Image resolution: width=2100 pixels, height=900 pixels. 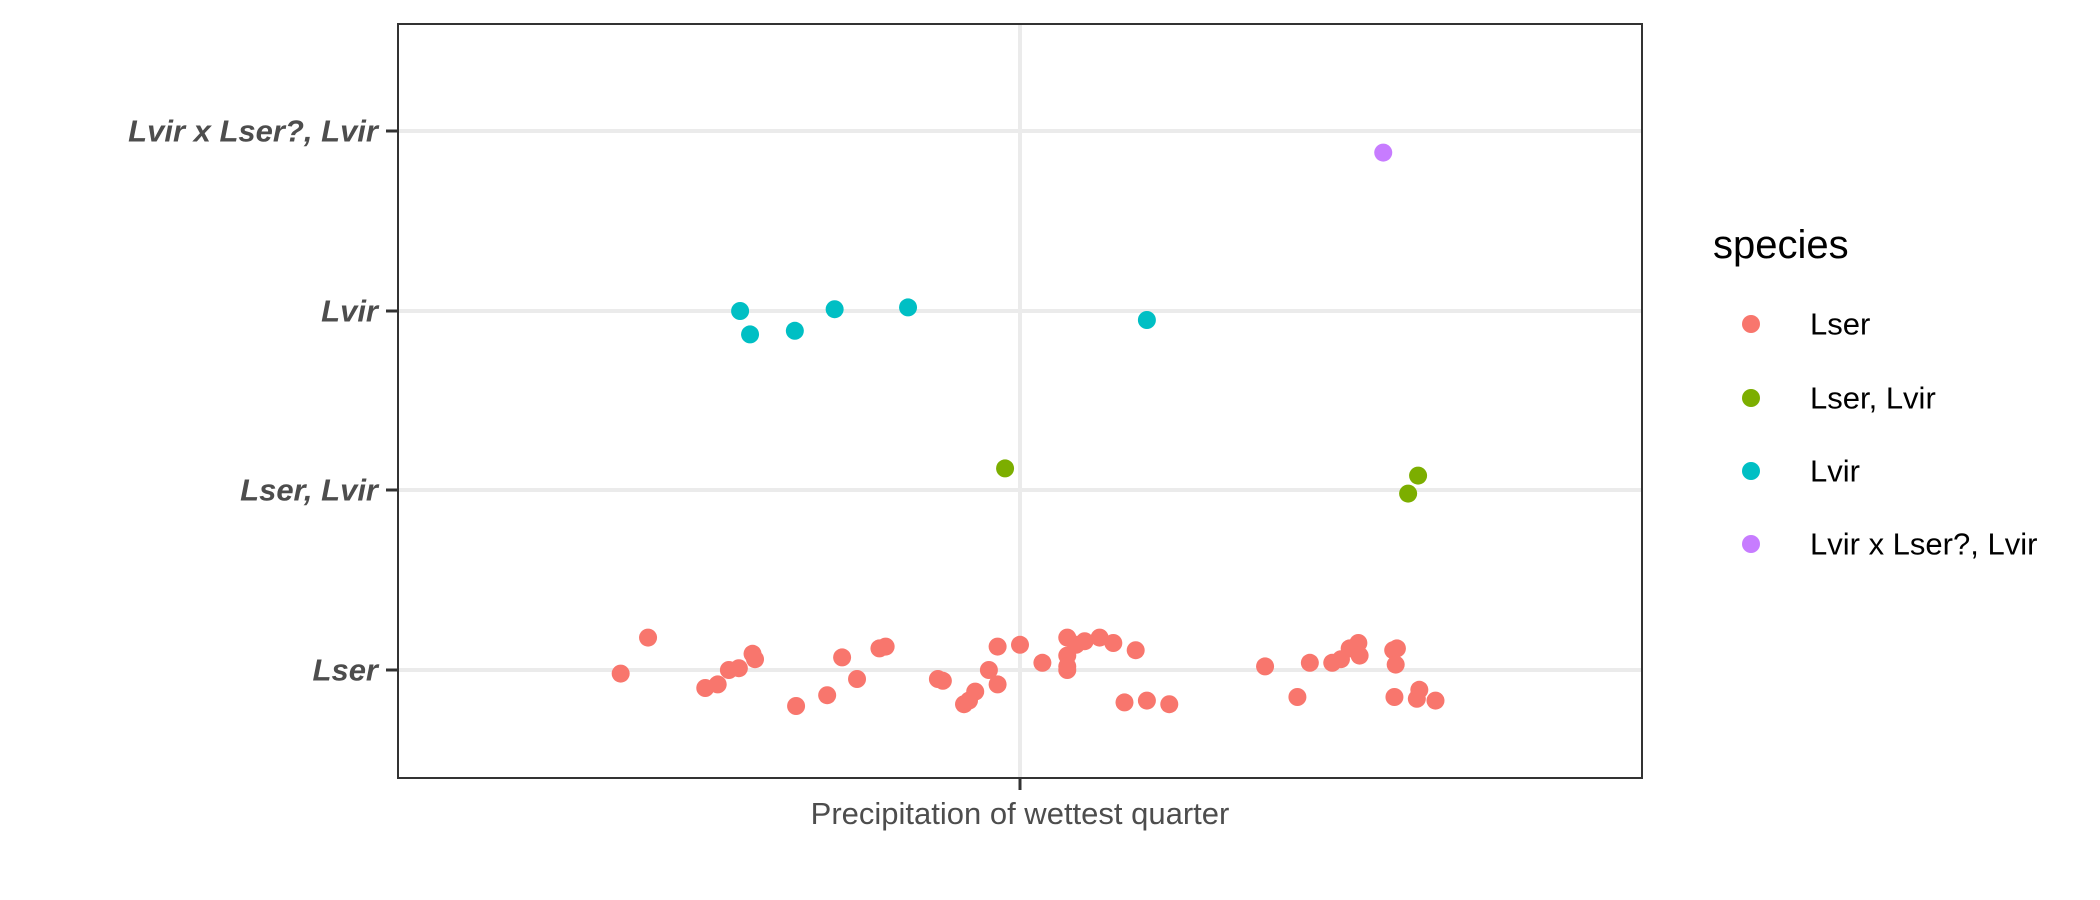 I want to click on y-tick-label: Lvir x Lser?, Lvir, so click(x=254, y=131).